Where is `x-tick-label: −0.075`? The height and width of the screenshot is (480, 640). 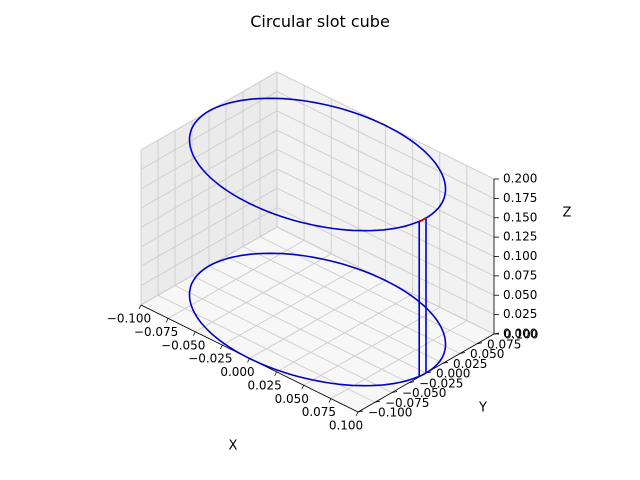 x-tick-label: −0.075 is located at coordinates (156, 332).